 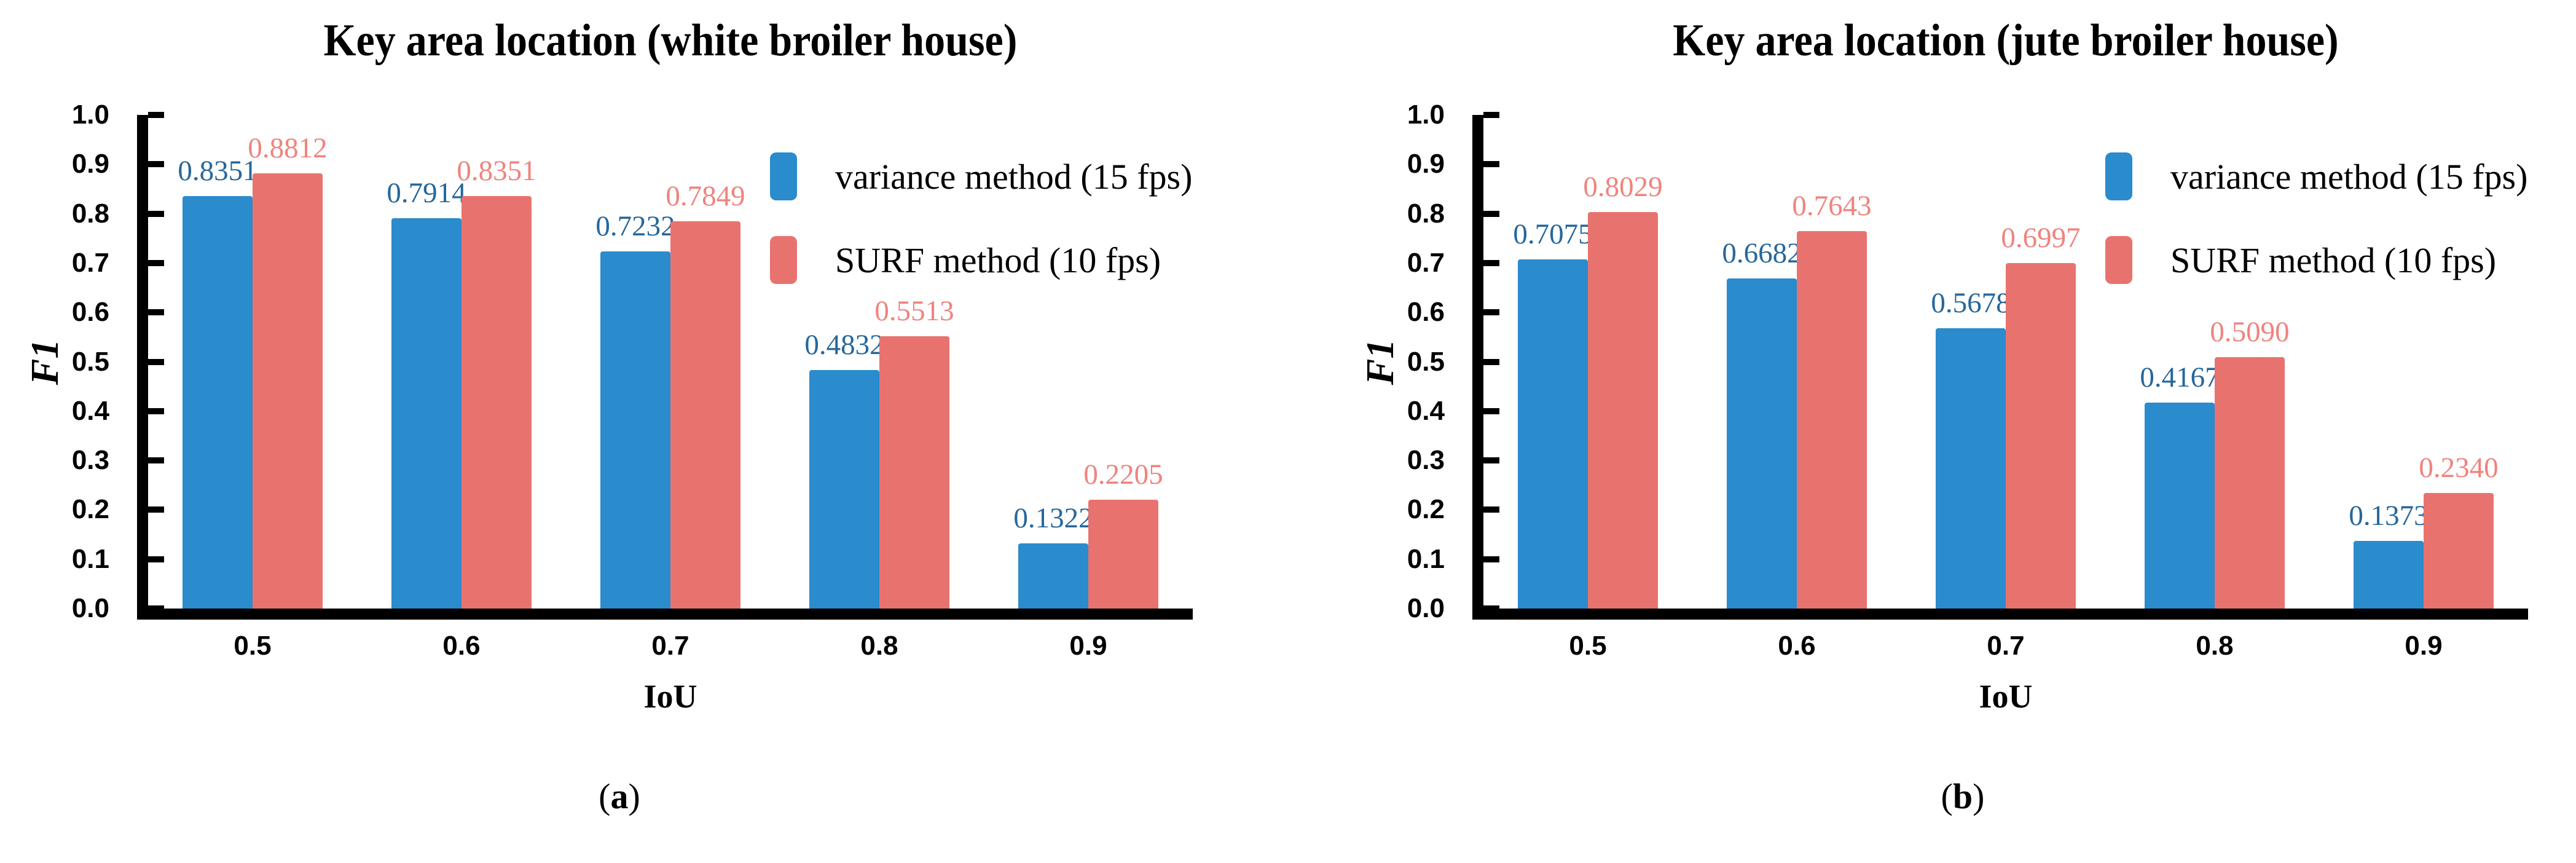 What do you see at coordinates (2180, 377) in the screenshot?
I see `bar-value-label: 0.4167` at bounding box center [2180, 377].